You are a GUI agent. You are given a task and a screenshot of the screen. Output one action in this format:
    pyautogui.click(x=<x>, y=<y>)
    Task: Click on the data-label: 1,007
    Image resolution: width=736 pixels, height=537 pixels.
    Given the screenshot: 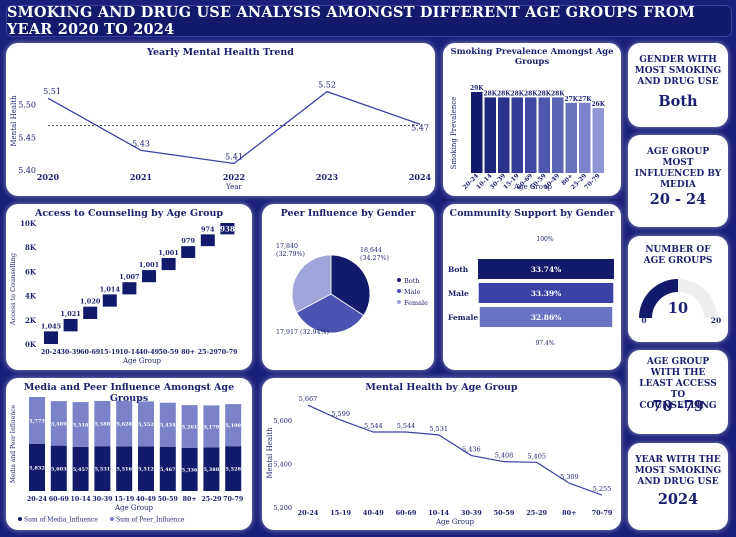 What is the action you would take?
    pyautogui.click(x=129, y=277)
    